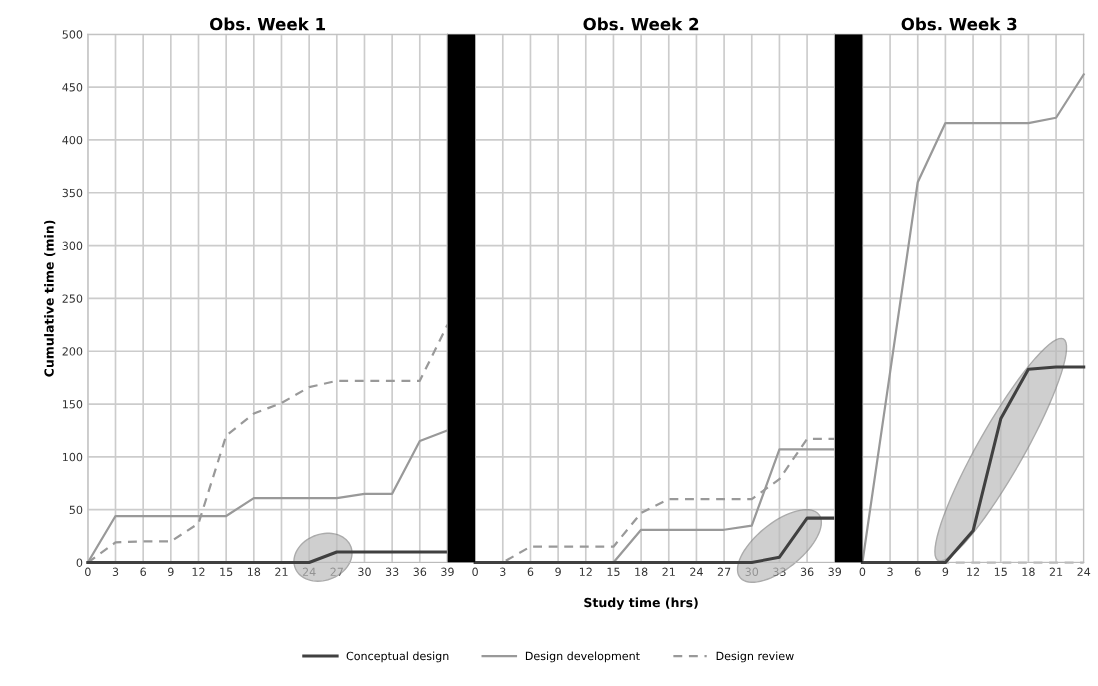 Image resolution: width=1098 pixels, height=686 pixels. What do you see at coordinates (72, 351) in the screenshot?
I see `y-tick-label: 200` at bounding box center [72, 351].